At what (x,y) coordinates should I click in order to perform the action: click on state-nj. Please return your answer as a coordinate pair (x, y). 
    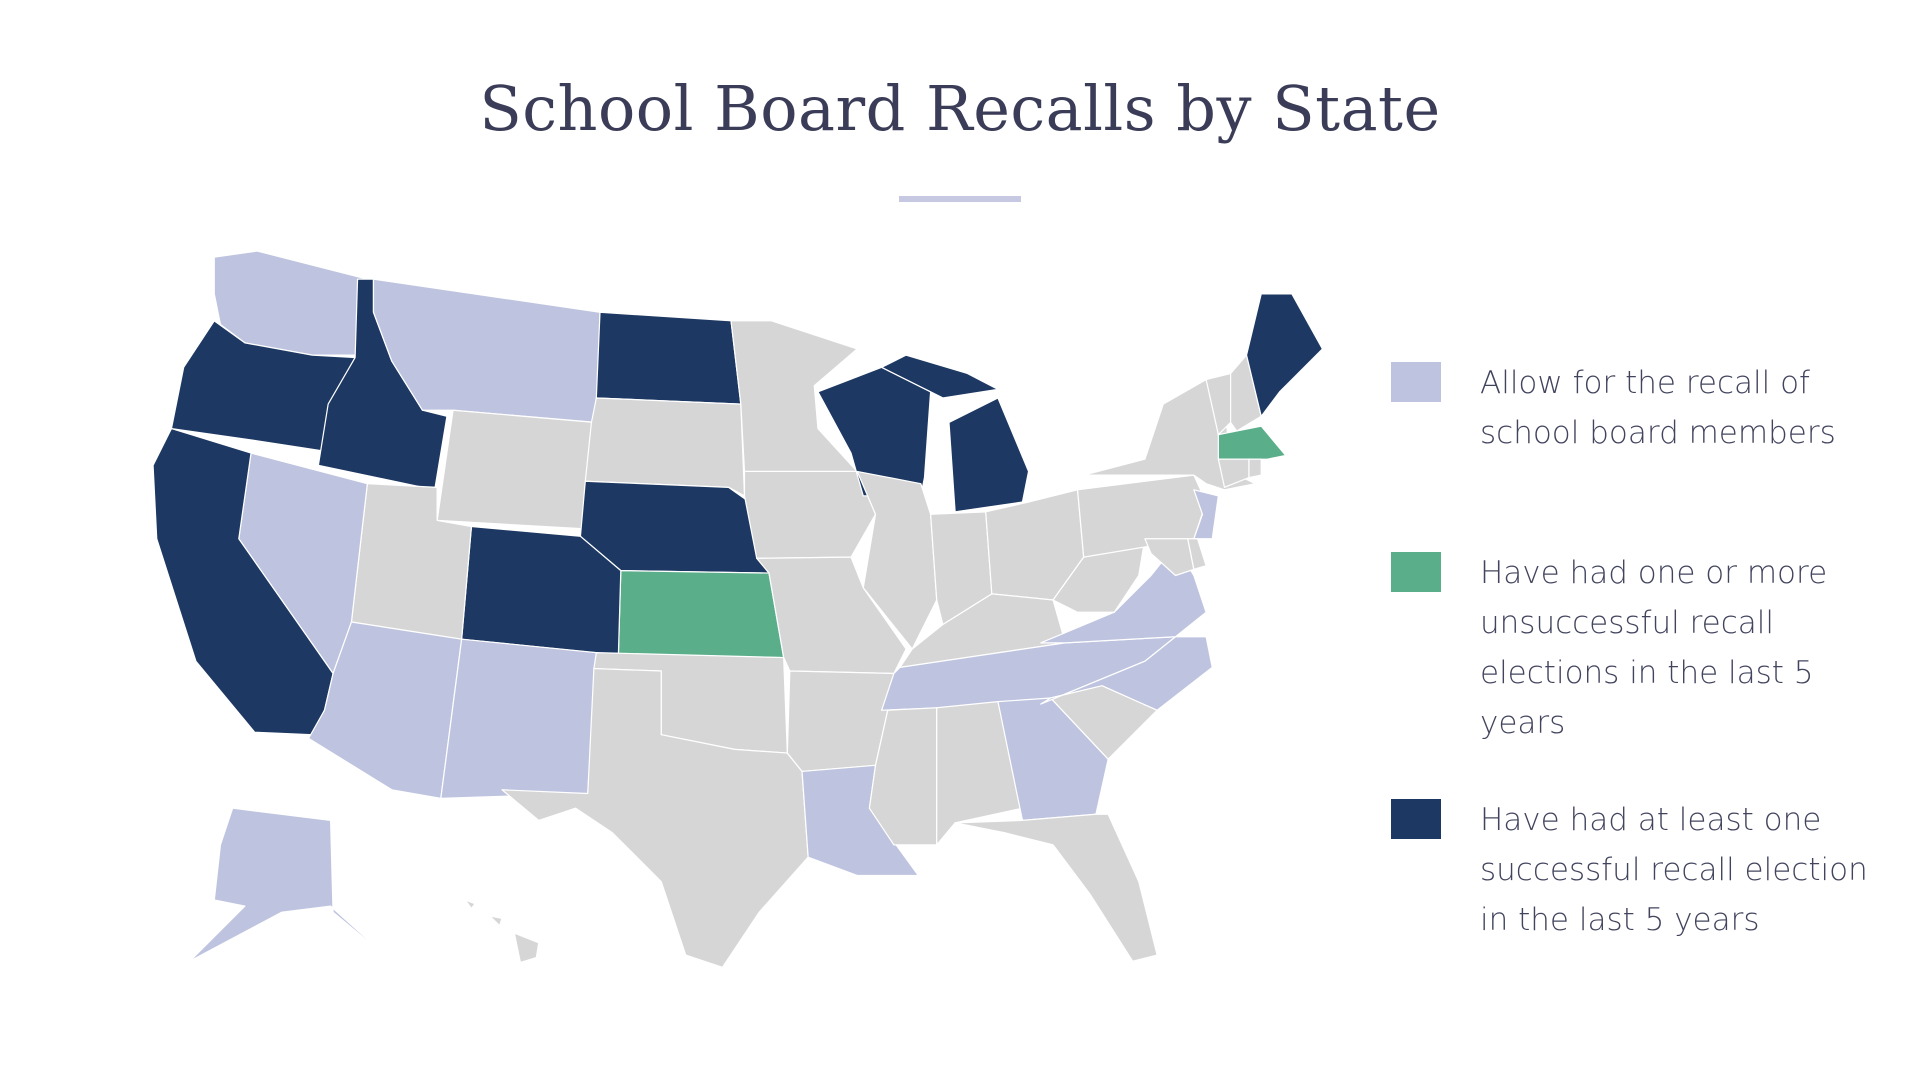
    Looking at the image, I should click on (1206, 514).